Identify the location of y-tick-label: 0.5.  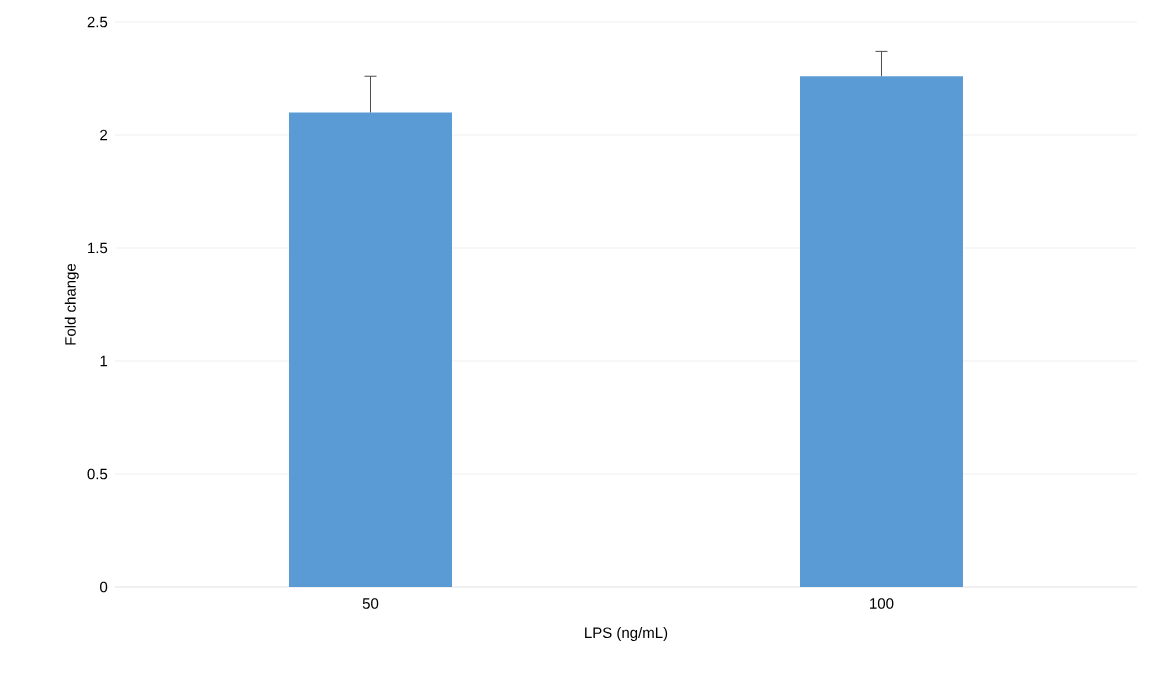
(97, 474).